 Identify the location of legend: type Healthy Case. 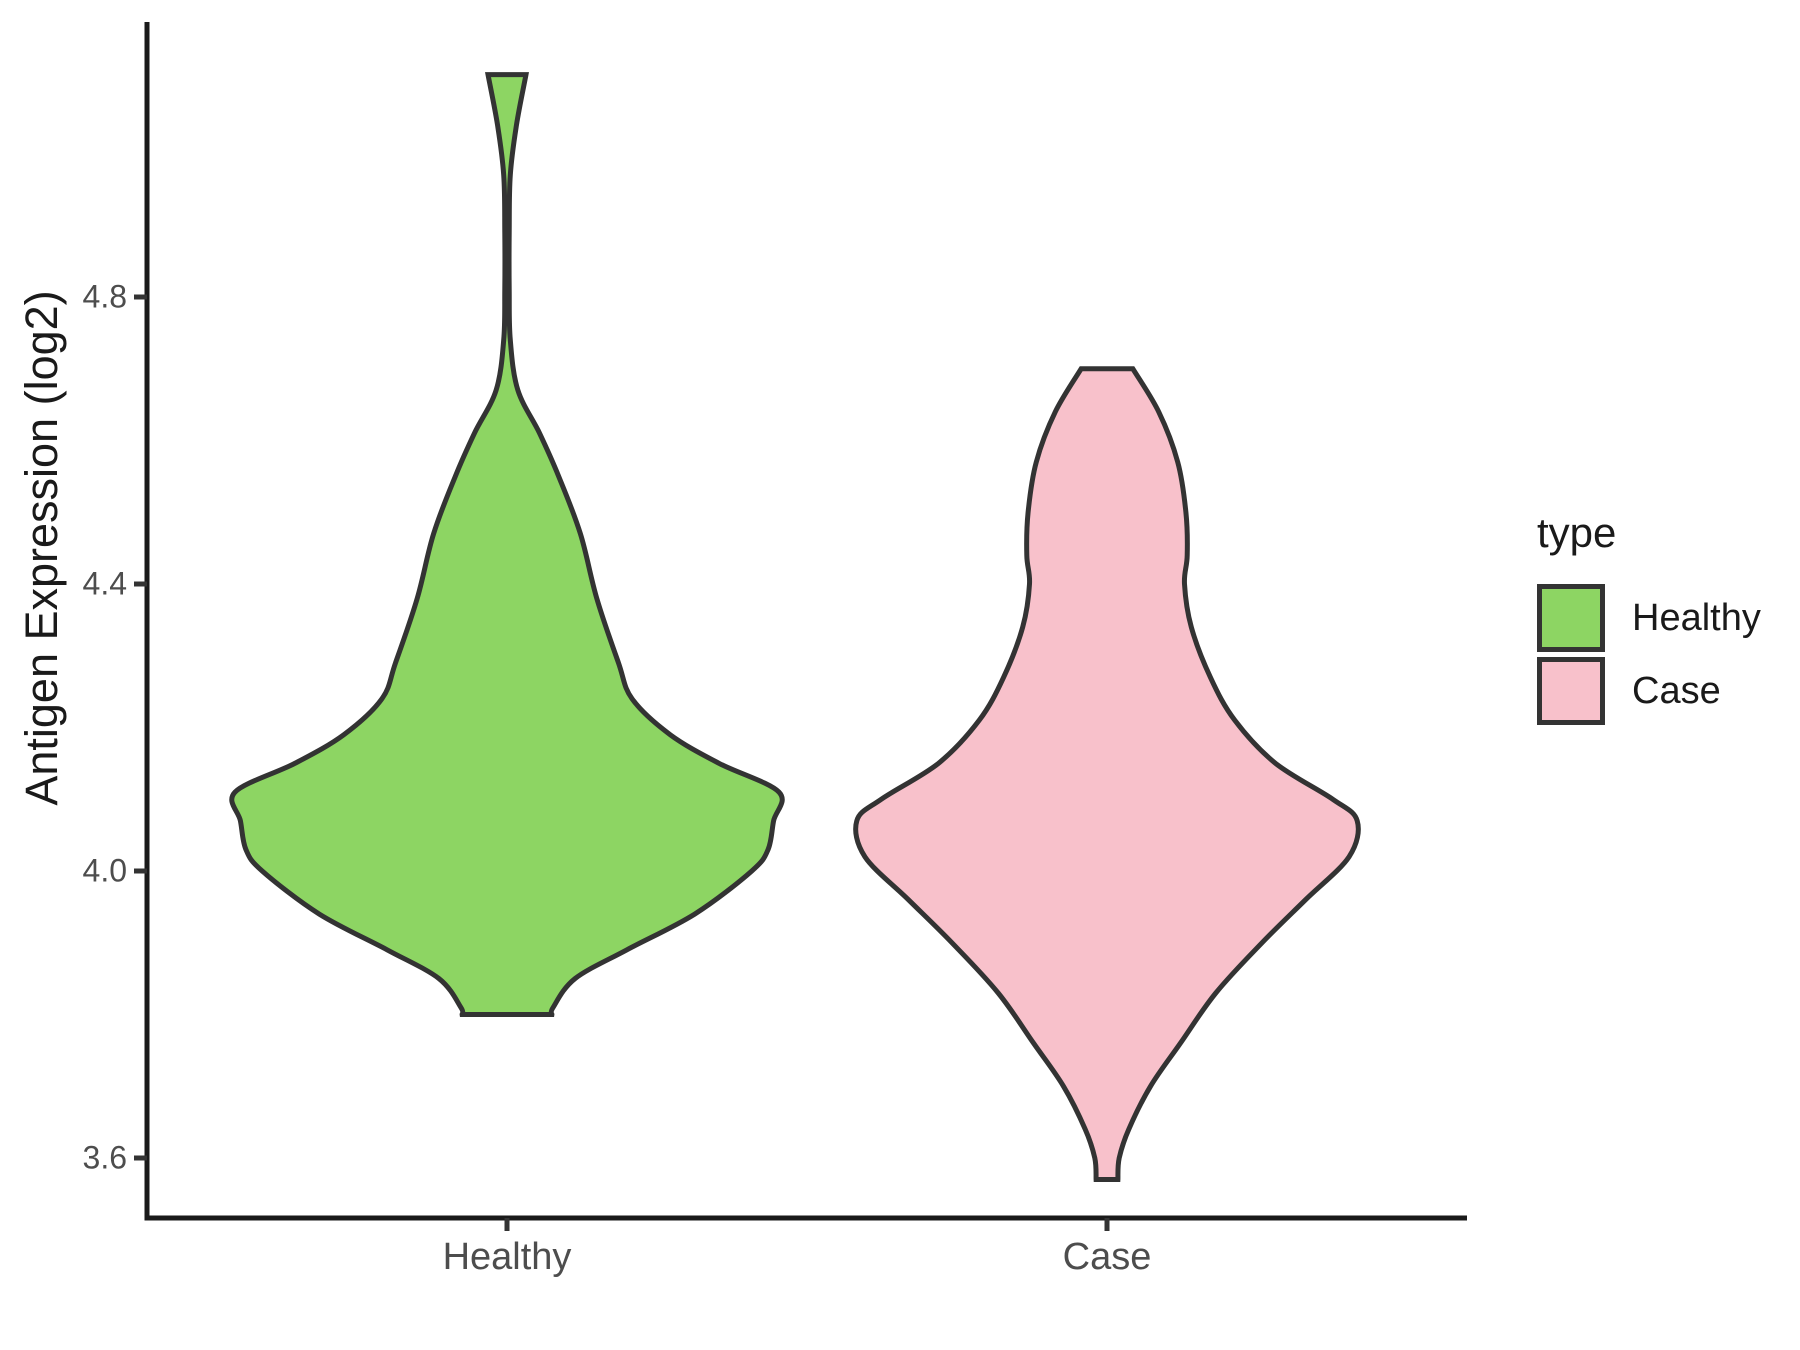
(1649, 621).